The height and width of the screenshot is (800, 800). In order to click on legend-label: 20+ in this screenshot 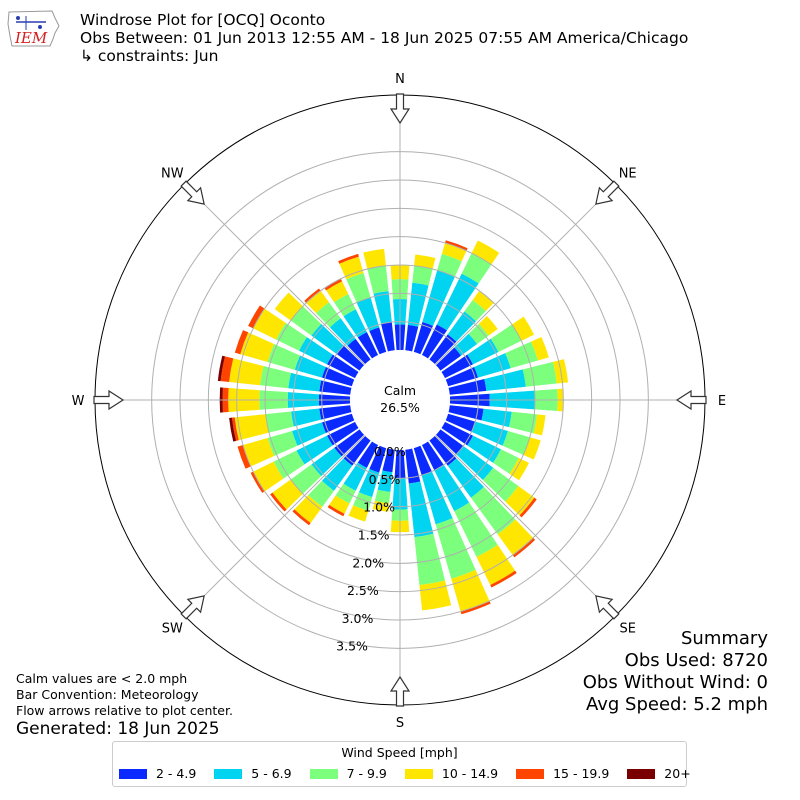, I will do `click(677, 773)`.